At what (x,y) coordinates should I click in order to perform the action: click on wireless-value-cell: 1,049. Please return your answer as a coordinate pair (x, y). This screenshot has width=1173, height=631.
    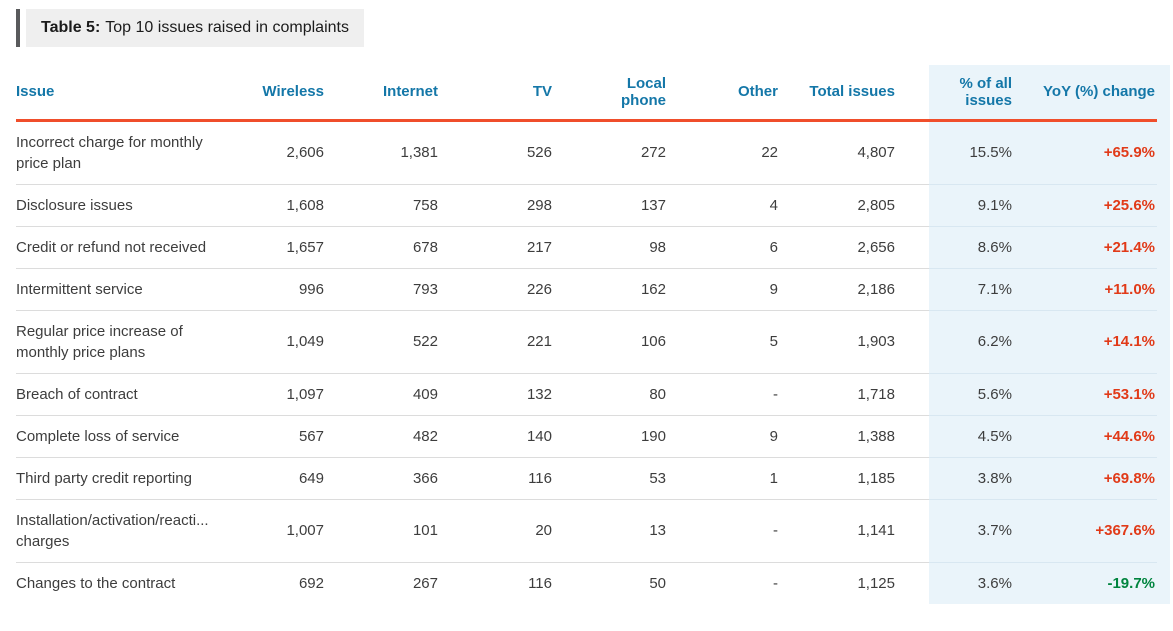
    Looking at the image, I should click on (295, 342).